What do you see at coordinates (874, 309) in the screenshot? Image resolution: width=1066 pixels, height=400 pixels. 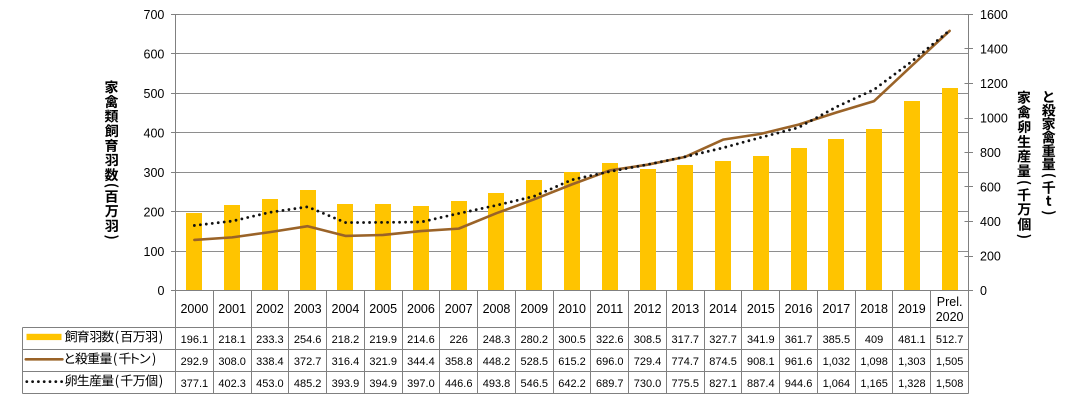 I see `svg-text: 2018` at bounding box center [874, 309].